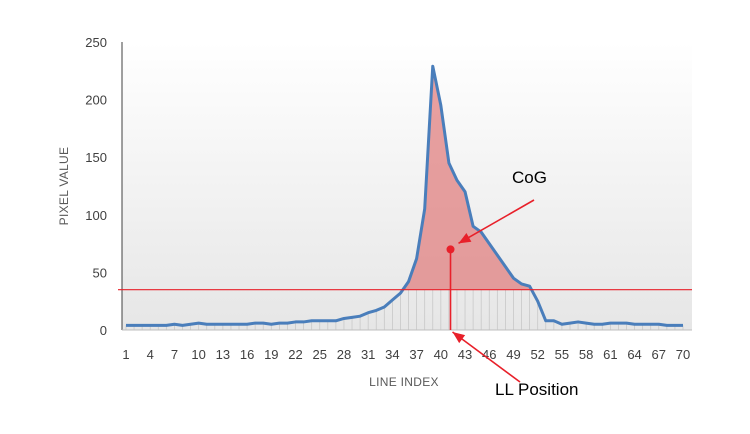 The height and width of the screenshot is (434, 750). I want to click on x-tick-label: 1, so click(125, 354).